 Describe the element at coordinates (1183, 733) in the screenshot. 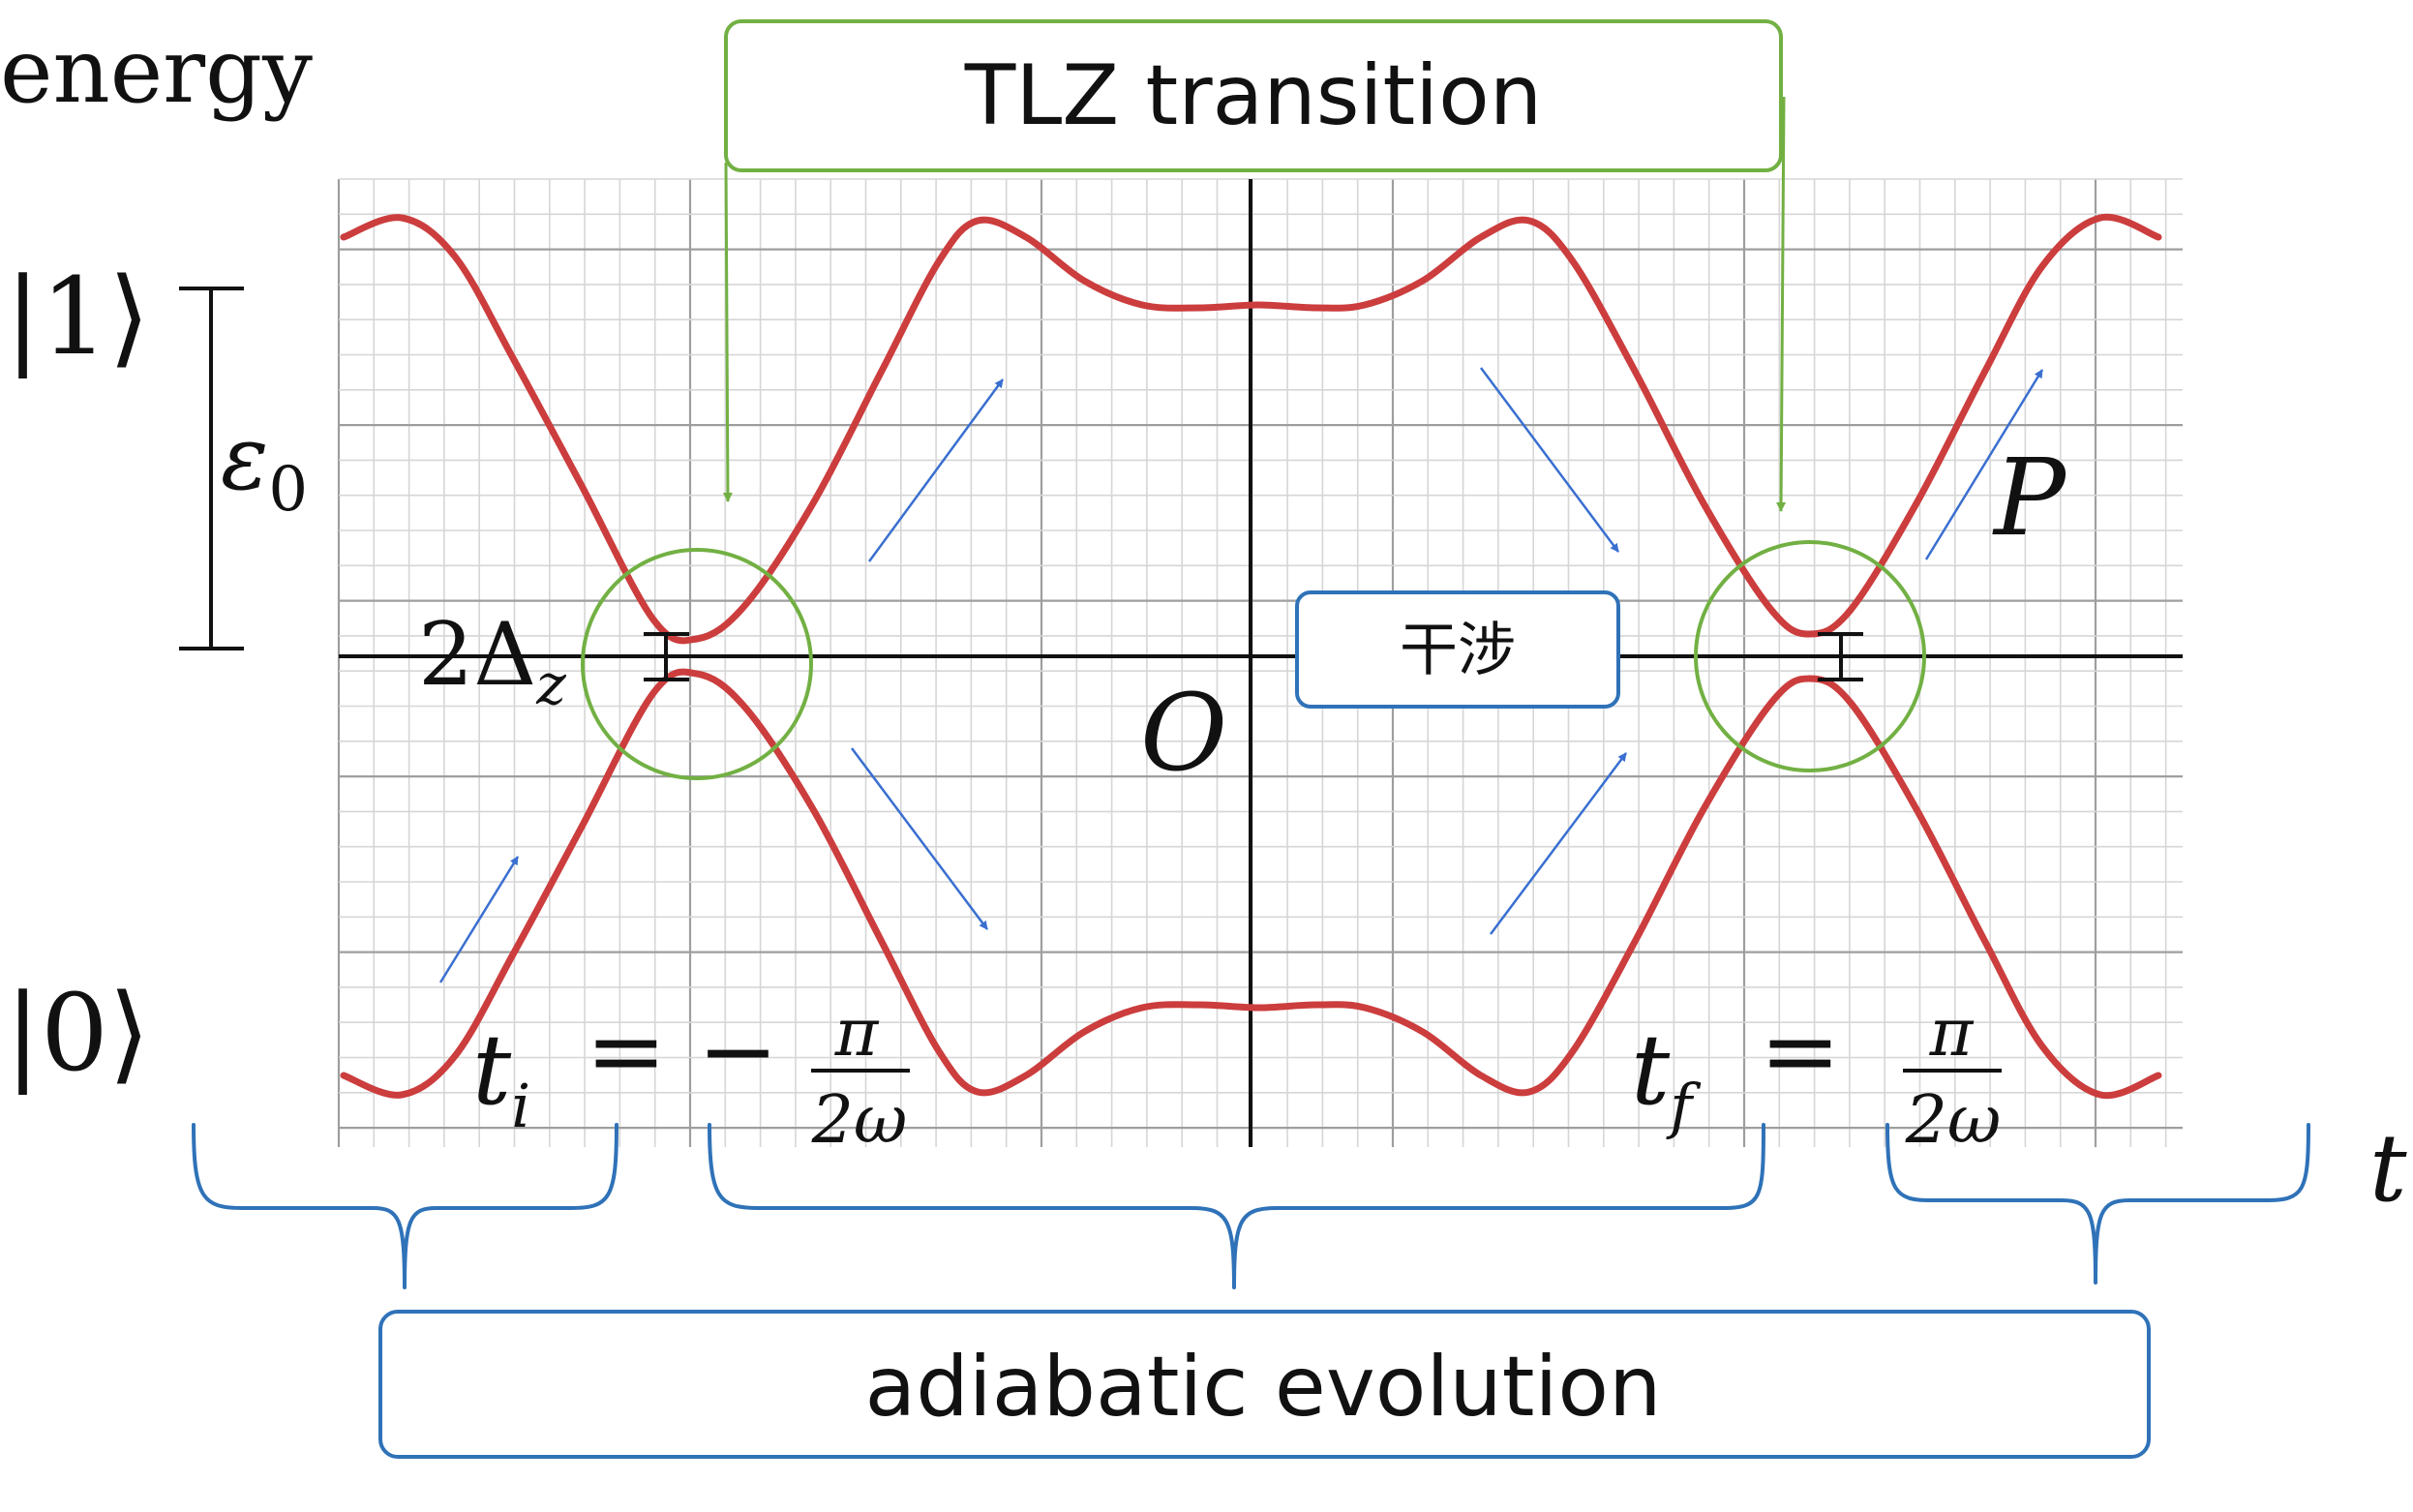

I see `origin-label: O` at that location.